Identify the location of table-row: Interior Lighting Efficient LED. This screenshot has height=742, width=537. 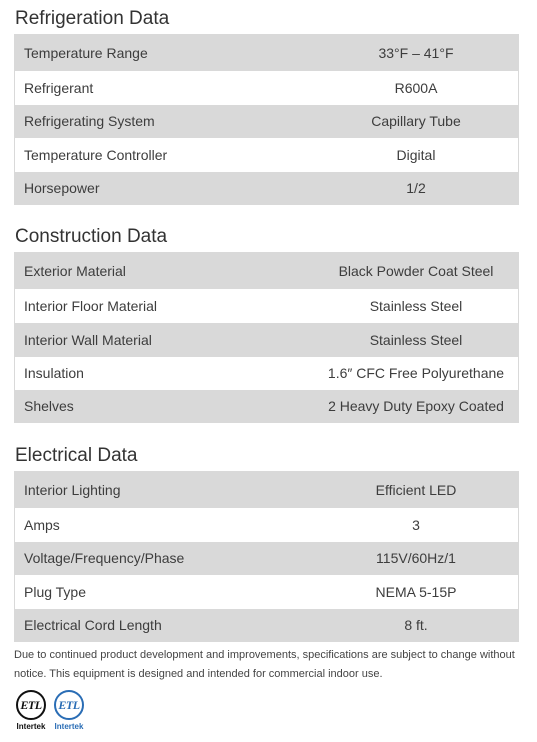
(266, 489).